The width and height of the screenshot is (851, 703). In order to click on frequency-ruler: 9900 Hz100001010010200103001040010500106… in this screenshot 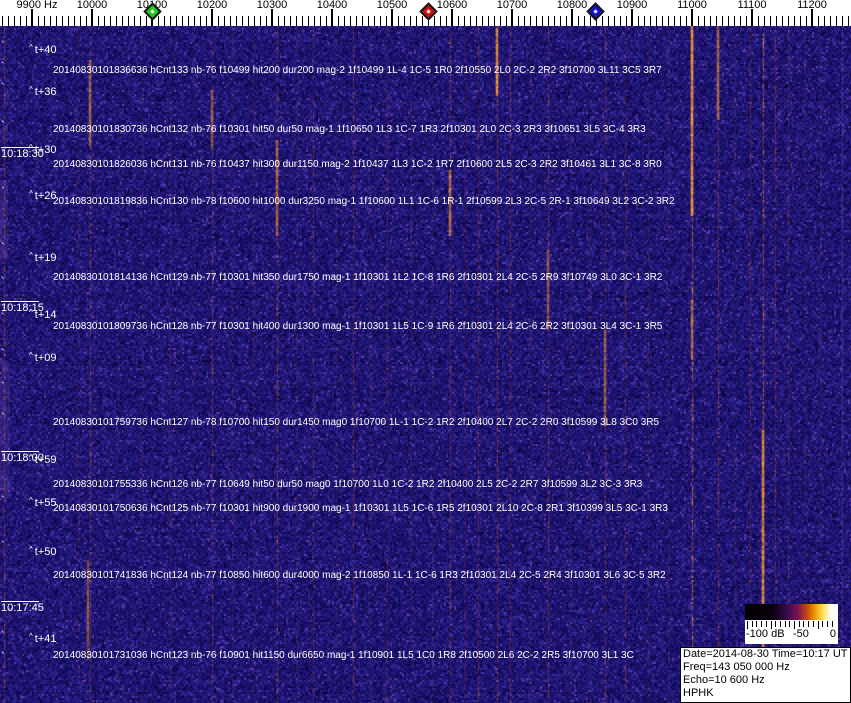, I will do `click(425, 13)`.